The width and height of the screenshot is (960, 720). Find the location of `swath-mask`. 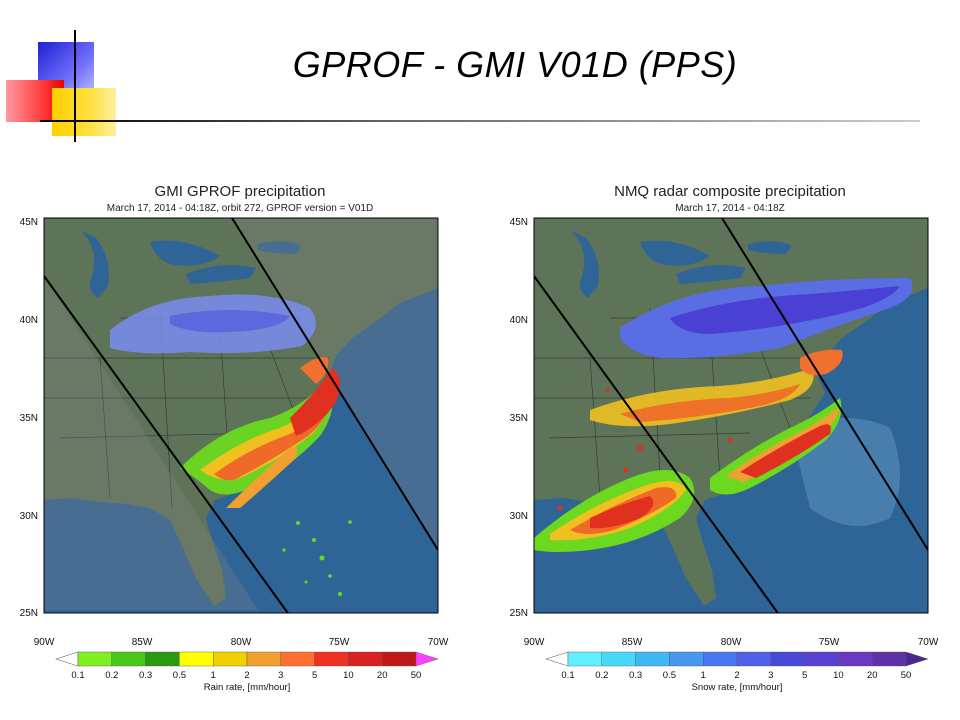

swath-mask is located at coordinates (151, 443).